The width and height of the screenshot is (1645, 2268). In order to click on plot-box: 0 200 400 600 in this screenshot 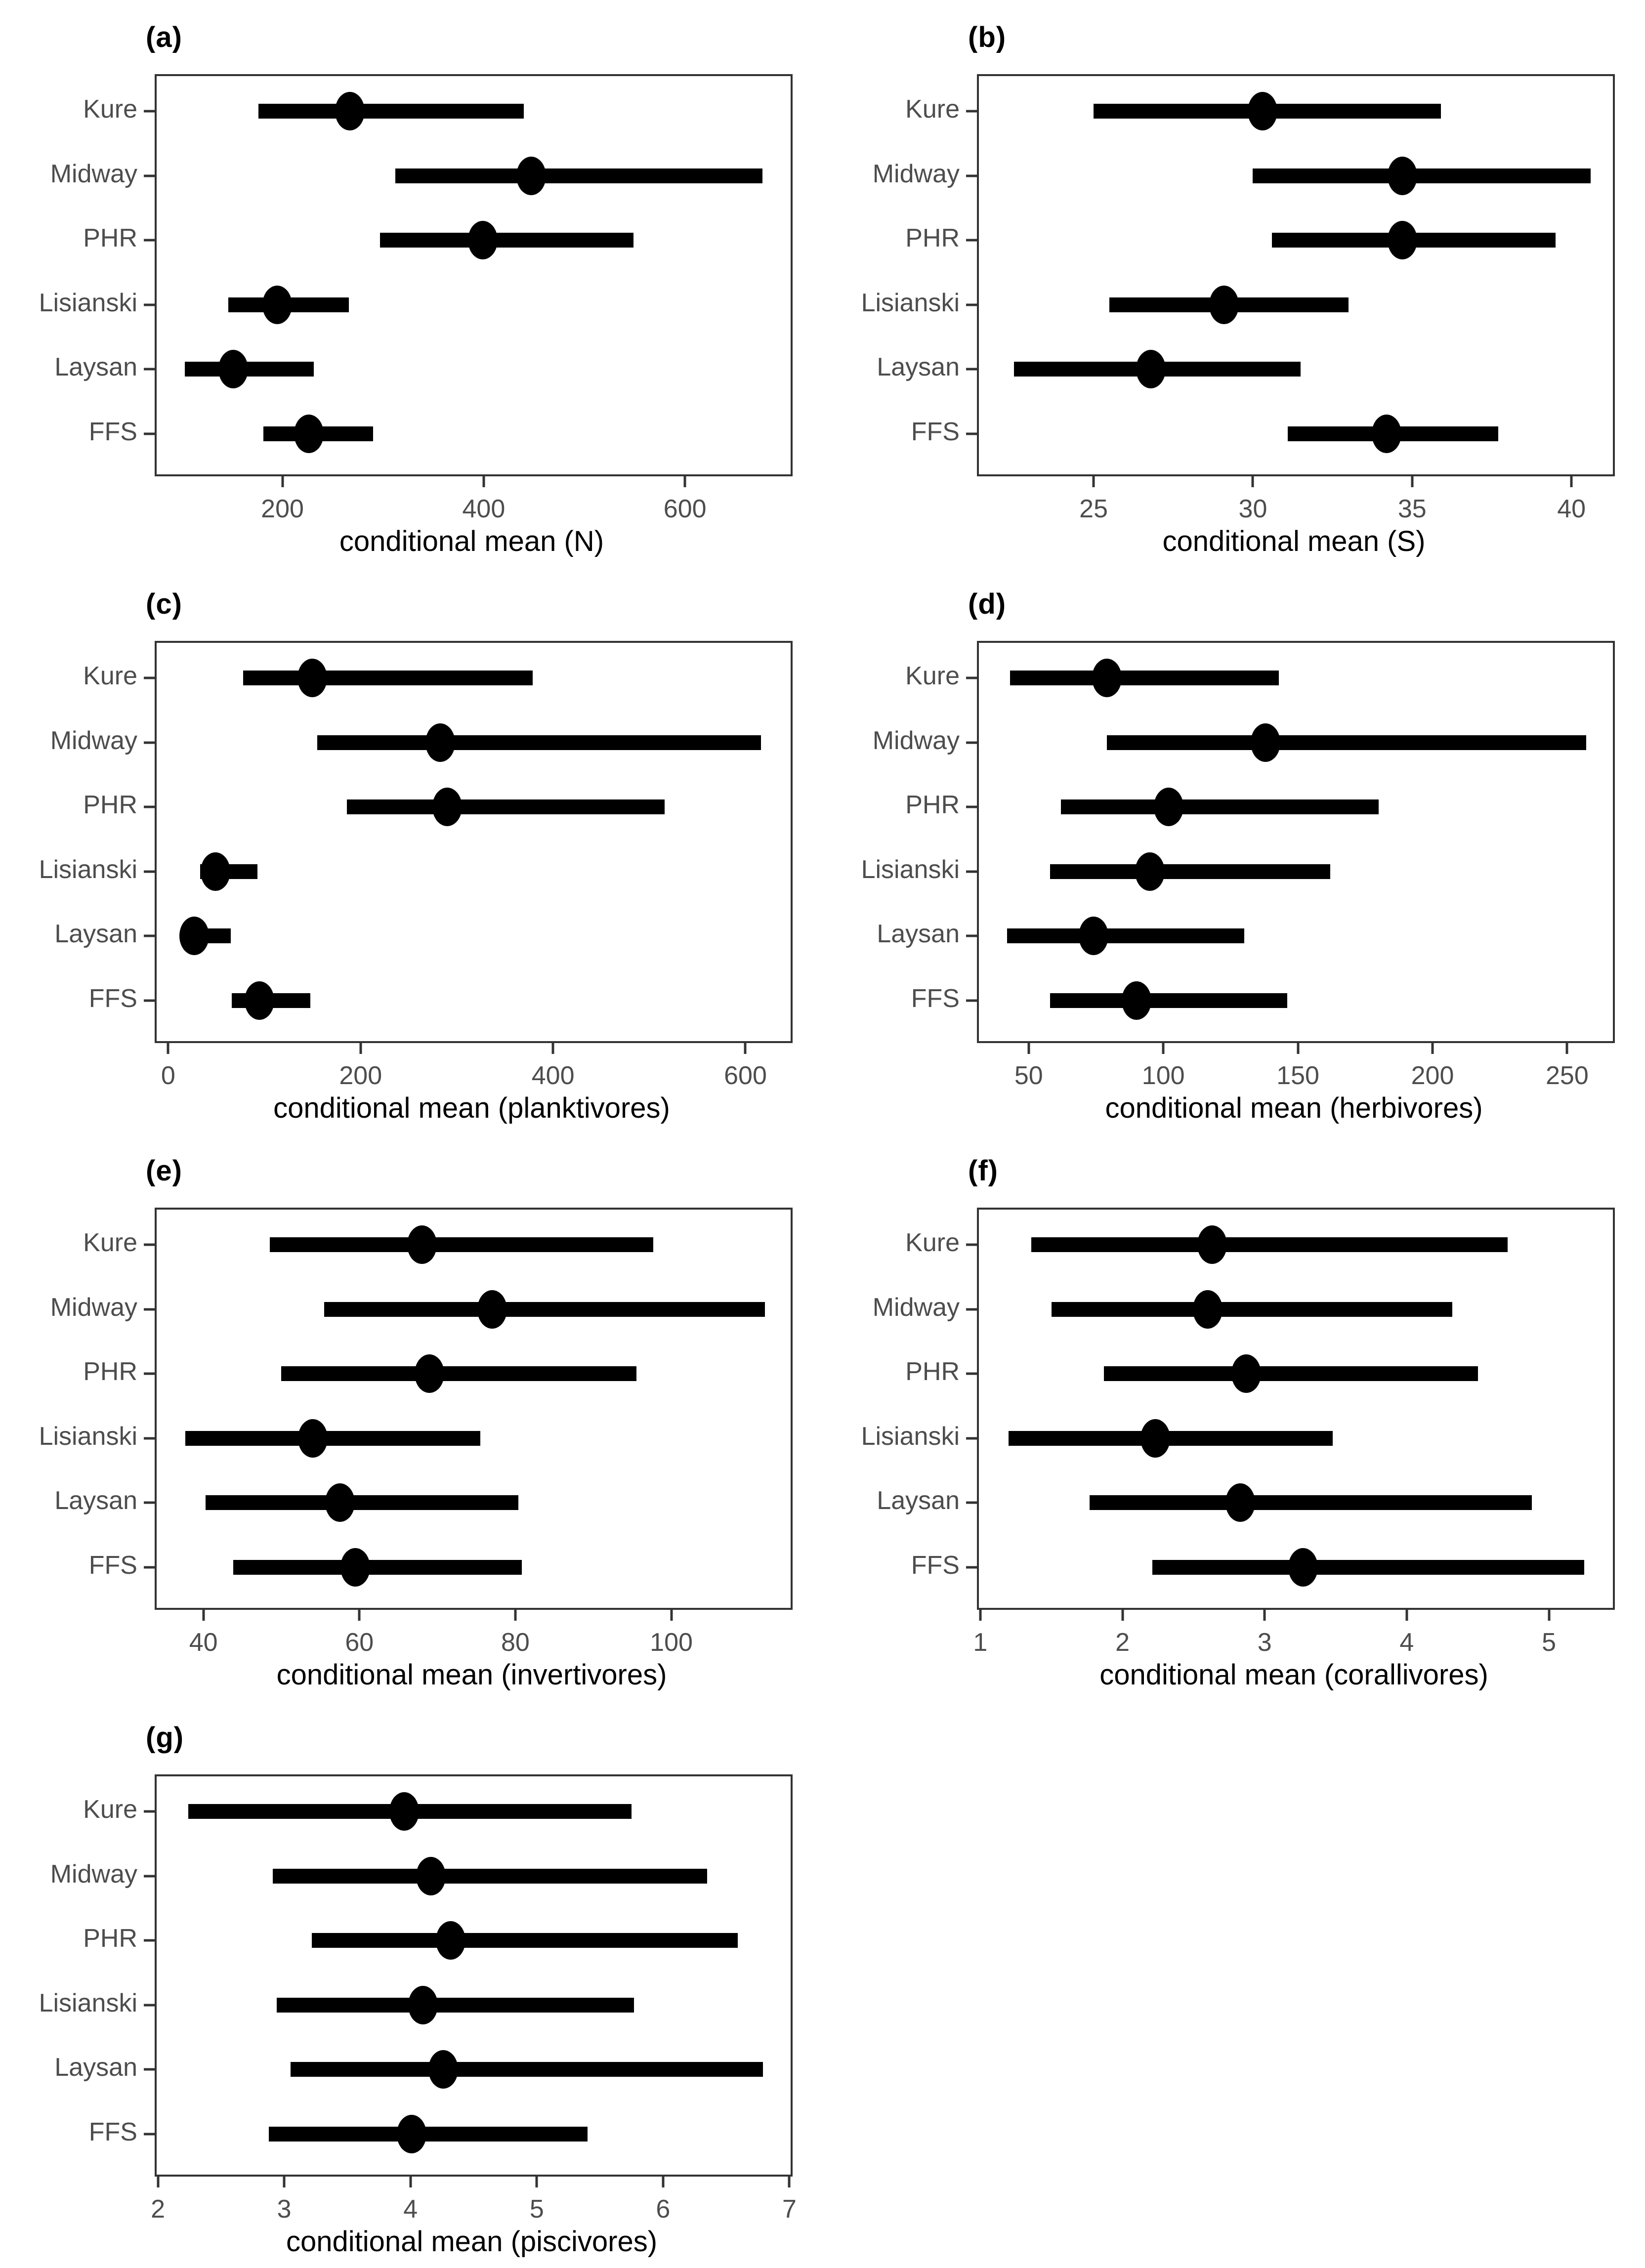, I will do `click(468, 865)`.